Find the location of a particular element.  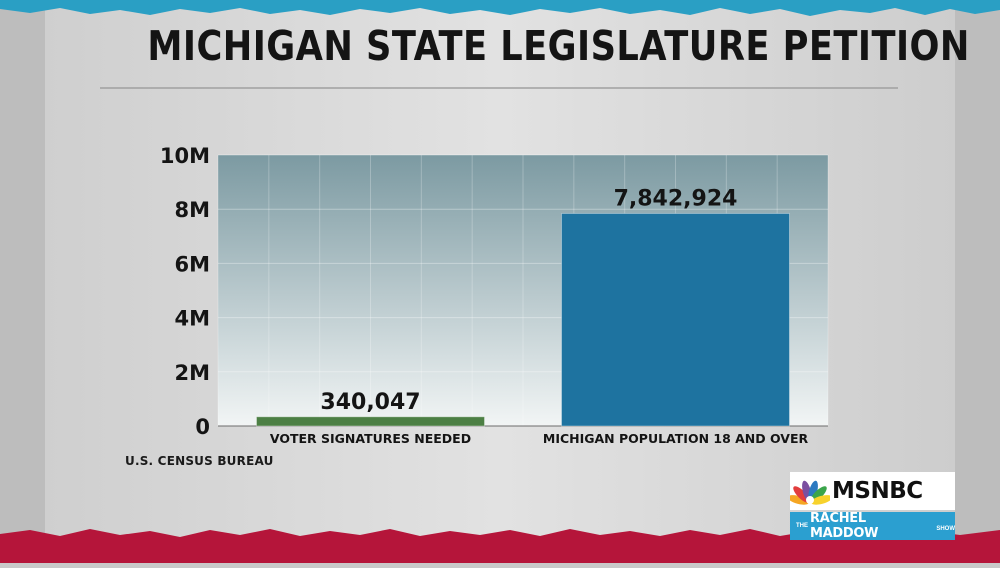

show-name: RACHEL MADDOW is located at coordinates (844, 526).